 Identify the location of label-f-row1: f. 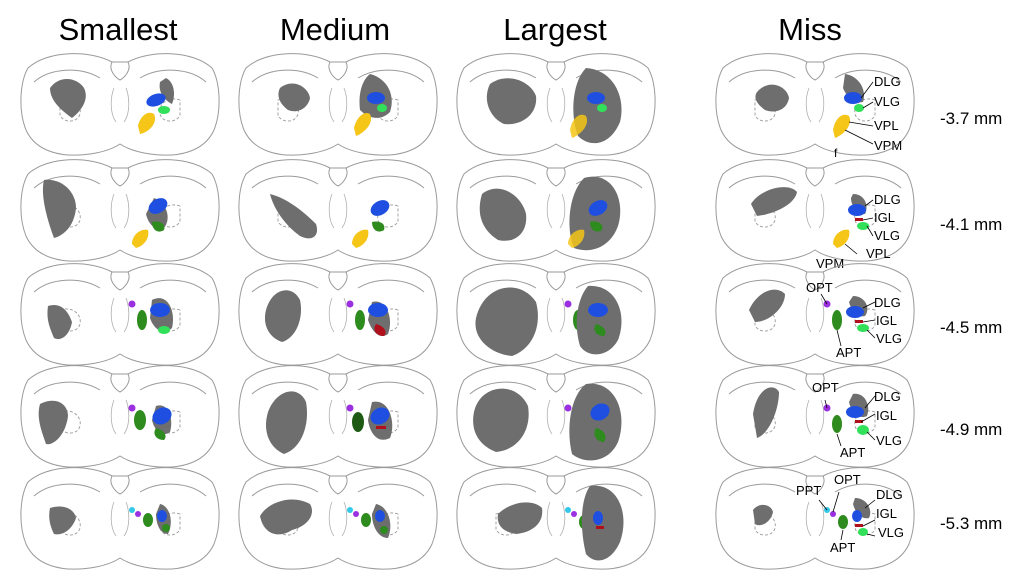
(836, 153).